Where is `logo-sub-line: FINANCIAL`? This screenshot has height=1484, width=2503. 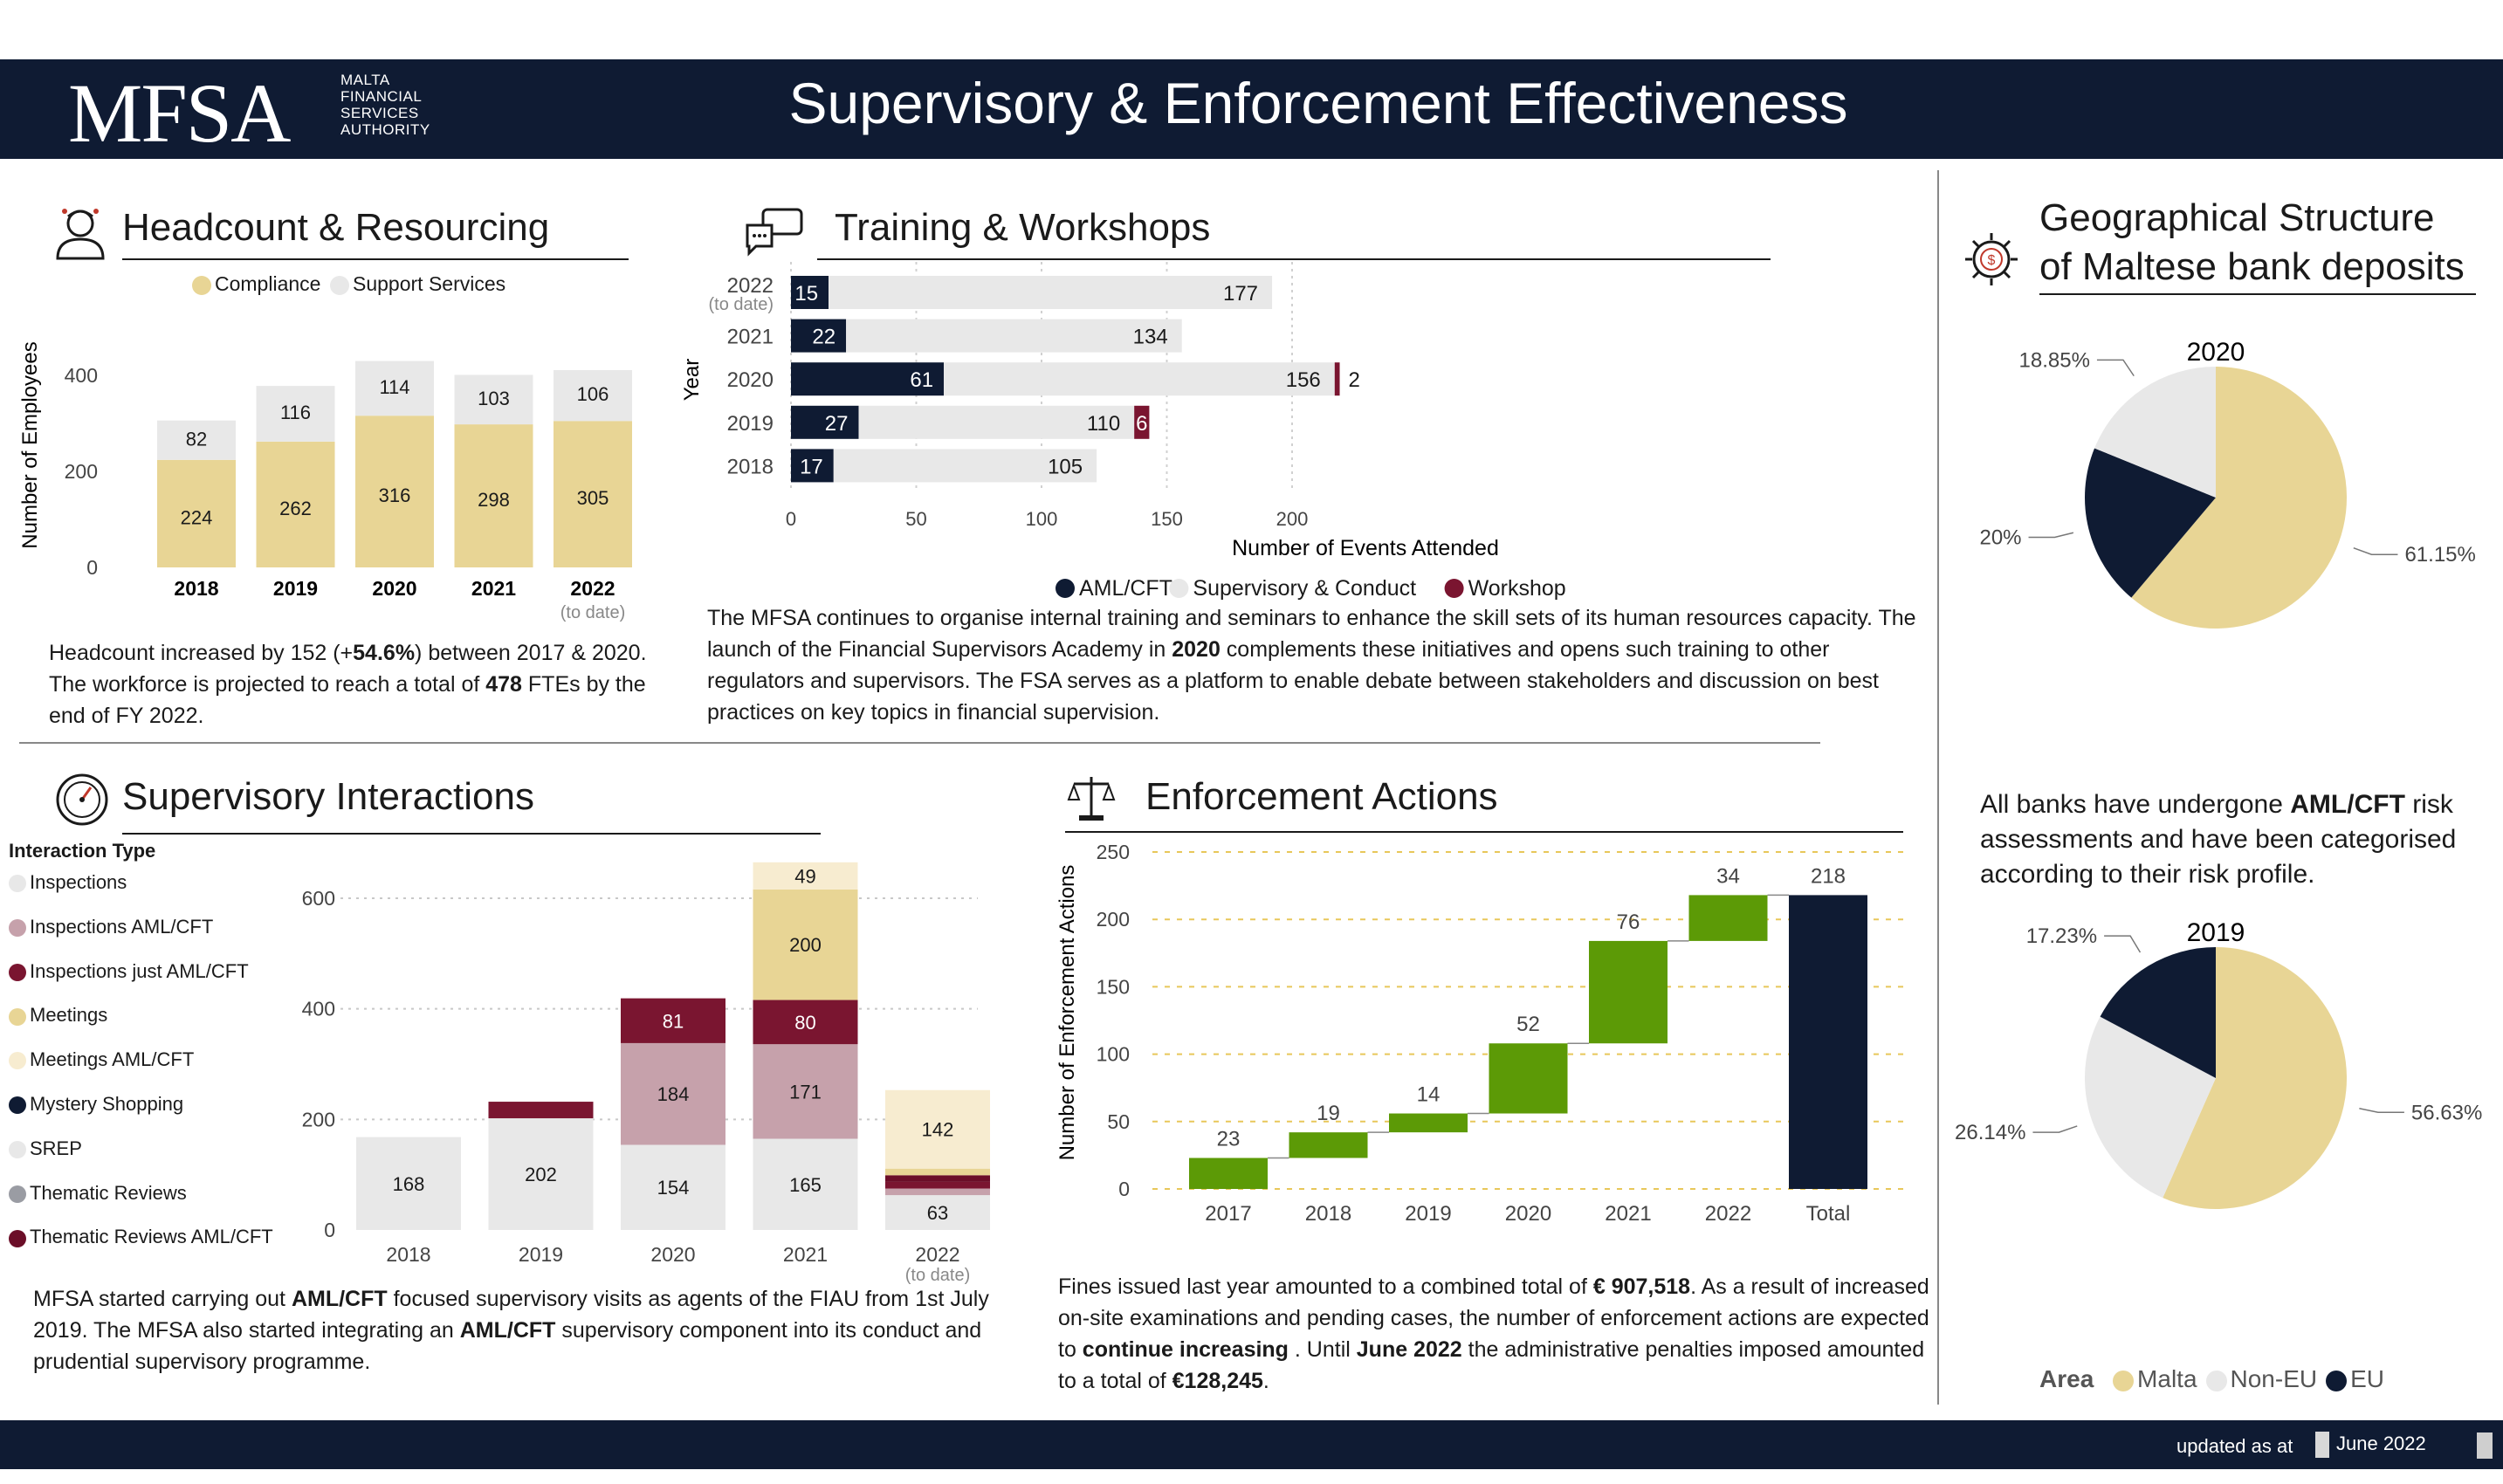
logo-sub-line: FINANCIAL is located at coordinates (381, 97).